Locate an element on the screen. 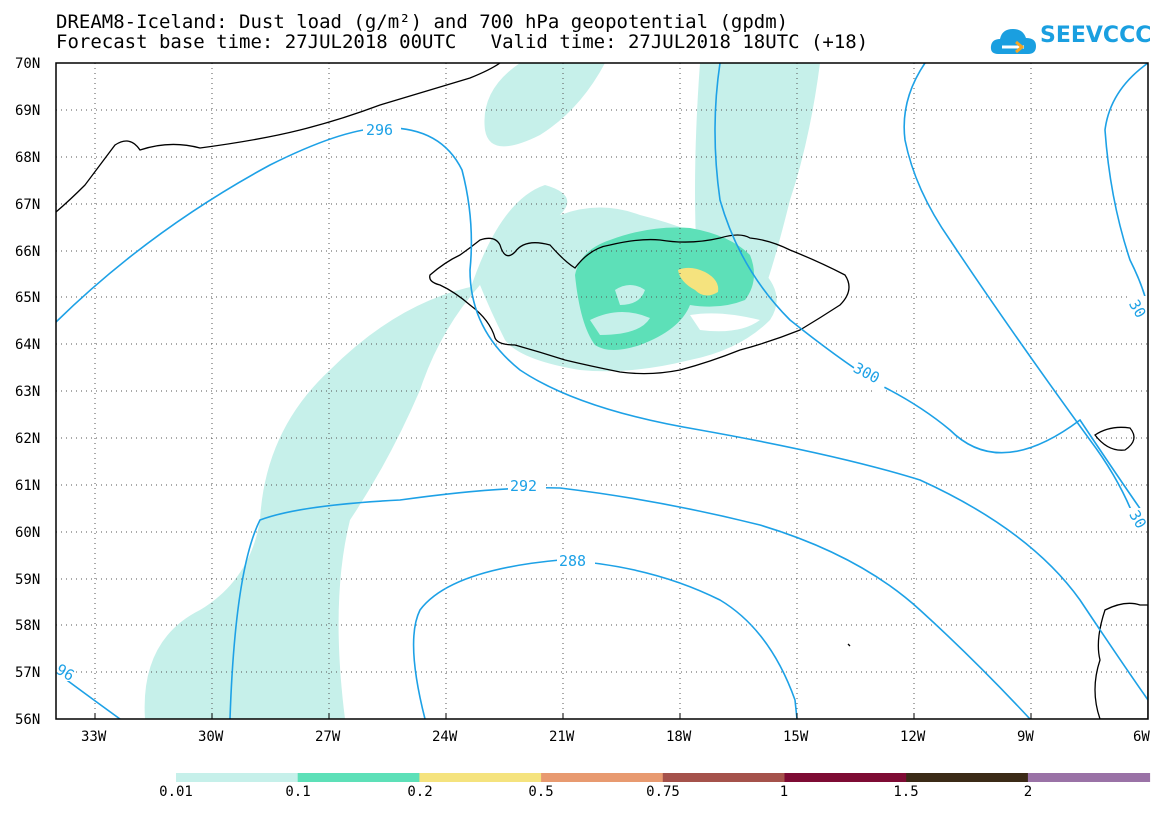 This screenshot has height=815, width=1175. cloud-logo-icon is located at coordinates (1013, 41).